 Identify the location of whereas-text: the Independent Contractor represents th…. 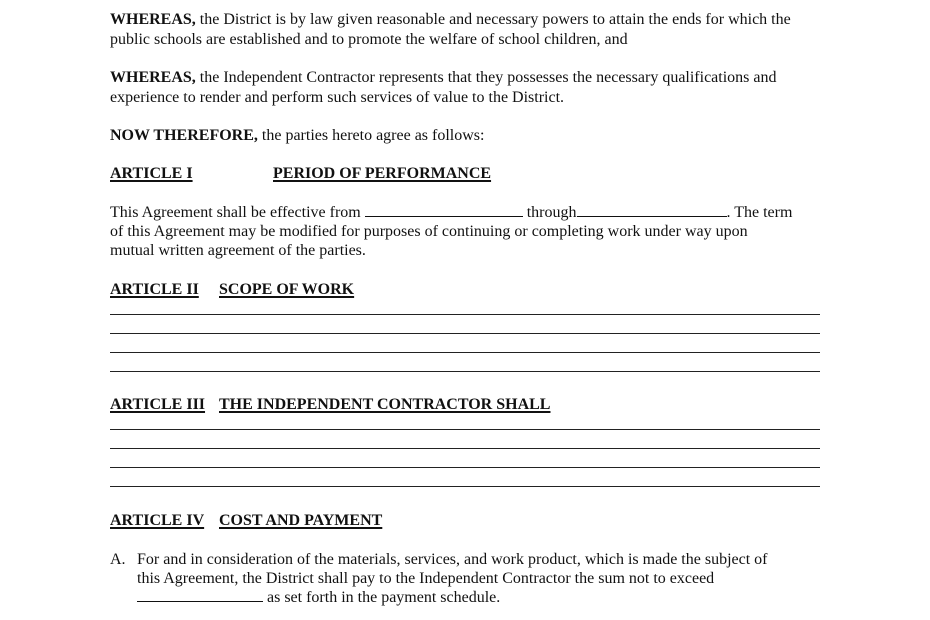
(486, 77).